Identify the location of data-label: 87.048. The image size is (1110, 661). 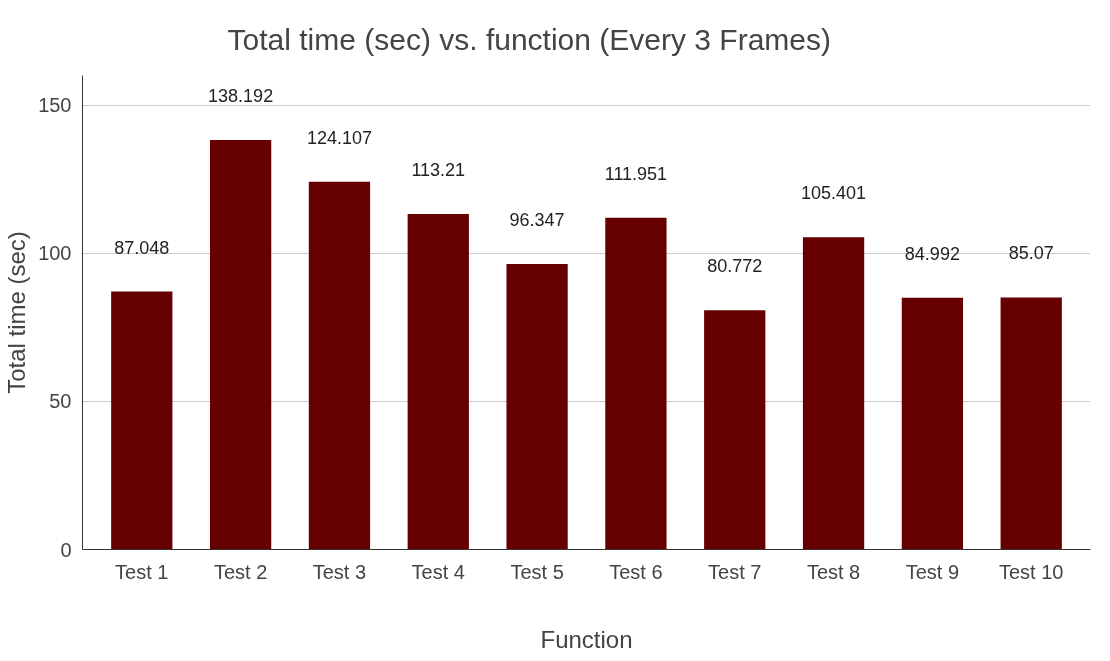
(142, 247).